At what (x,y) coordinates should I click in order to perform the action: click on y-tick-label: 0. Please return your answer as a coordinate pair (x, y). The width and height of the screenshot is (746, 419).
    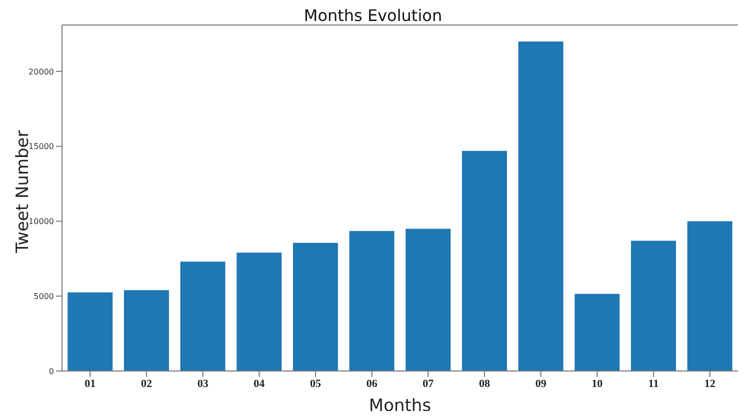
    Looking at the image, I should click on (51, 371).